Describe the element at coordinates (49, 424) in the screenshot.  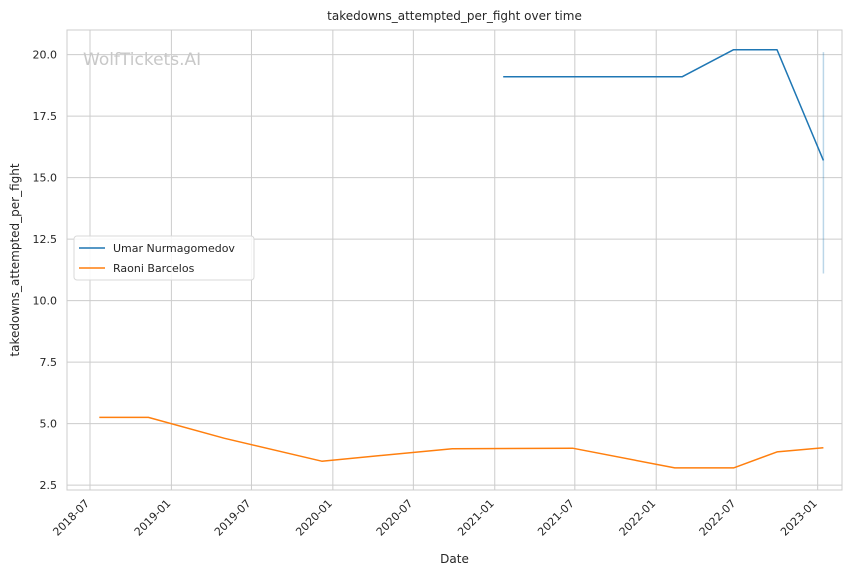
I see `y-tick-label: 5.0` at that location.